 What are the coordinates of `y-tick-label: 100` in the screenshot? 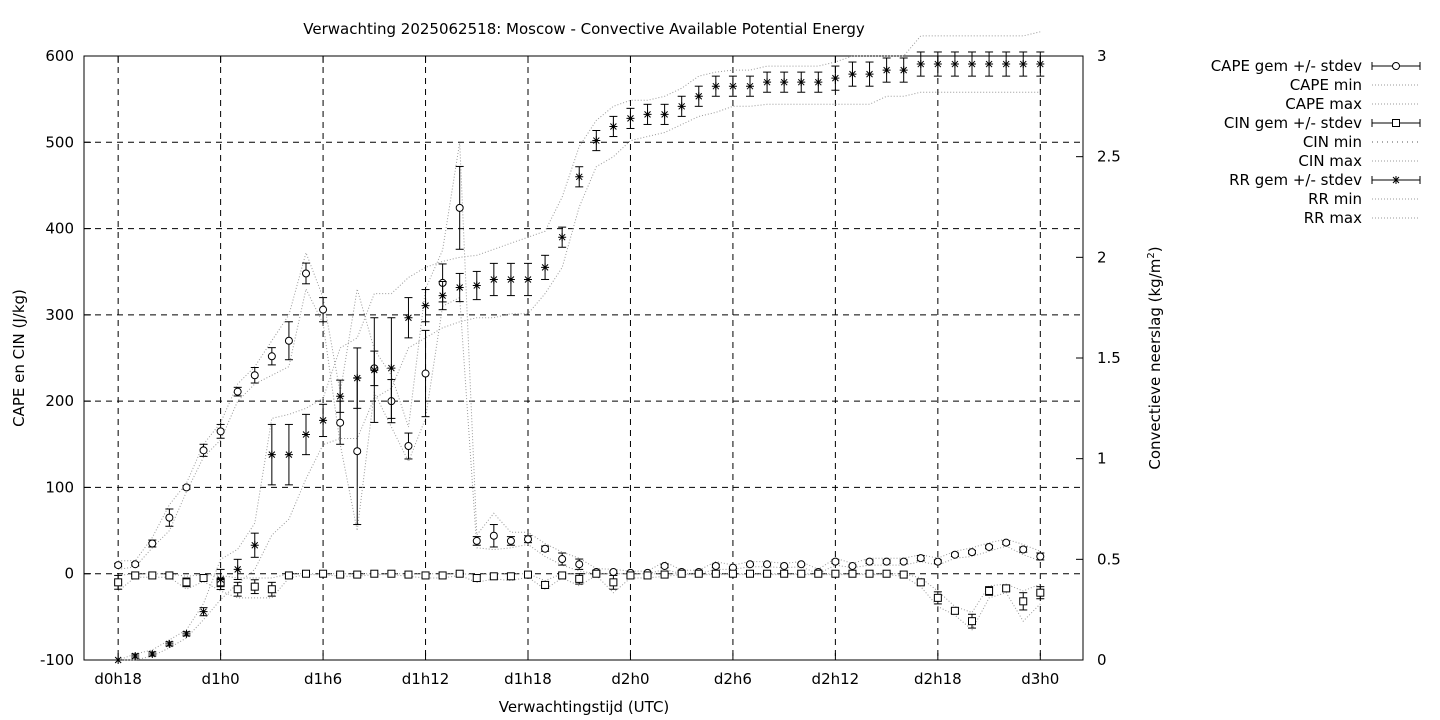 It's located at (59, 487).